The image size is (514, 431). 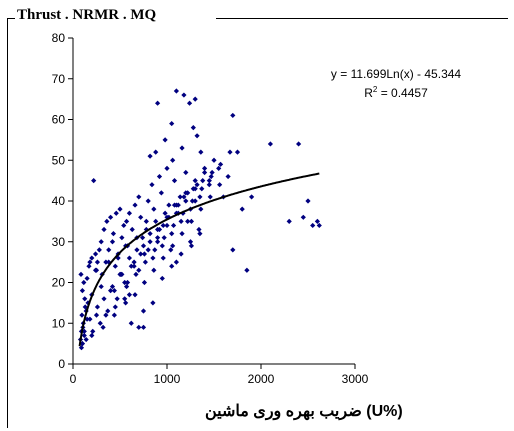 I want to click on x-axis-label: ضریب بهره وری ماشین (U%), so click(x=304, y=411).